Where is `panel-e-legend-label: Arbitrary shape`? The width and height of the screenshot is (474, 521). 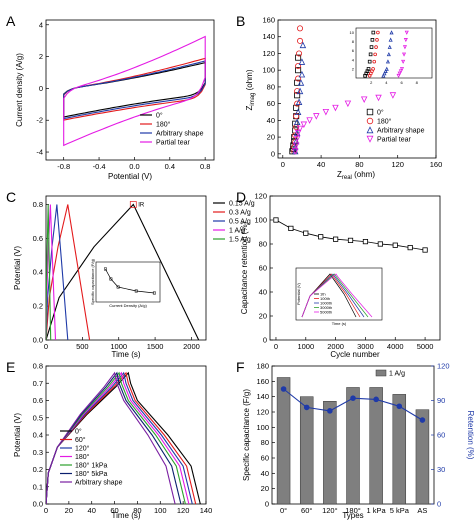 panel-e-legend-label: Arbitrary shape is located at coordinates (99, 483).